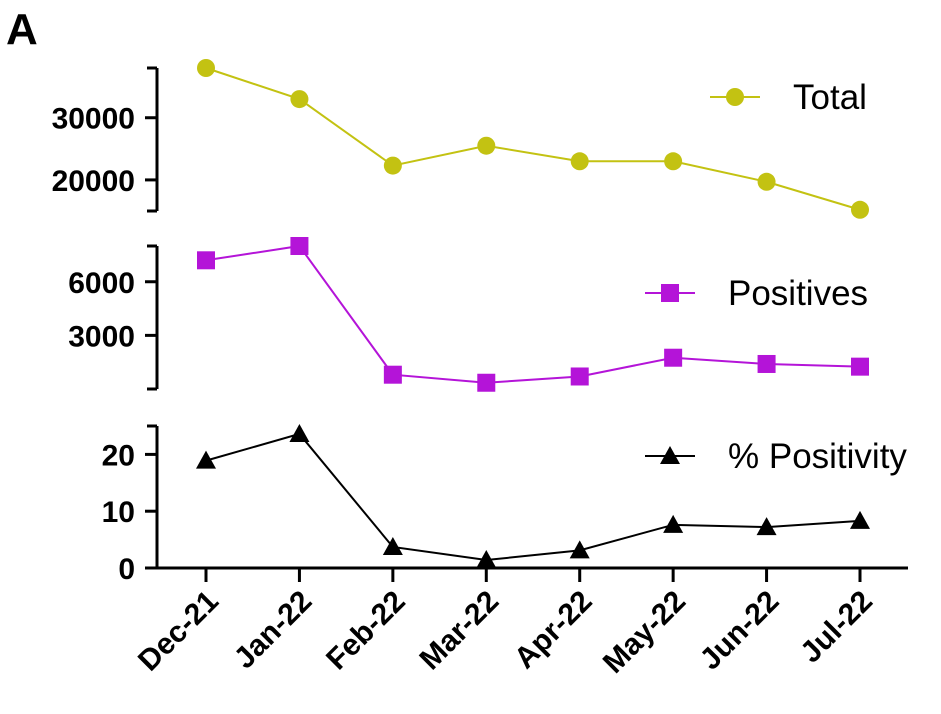 The height and width of the screenshot is (714, 941). I want to click on x-tick-label: Mar-22, so click(460, 631).